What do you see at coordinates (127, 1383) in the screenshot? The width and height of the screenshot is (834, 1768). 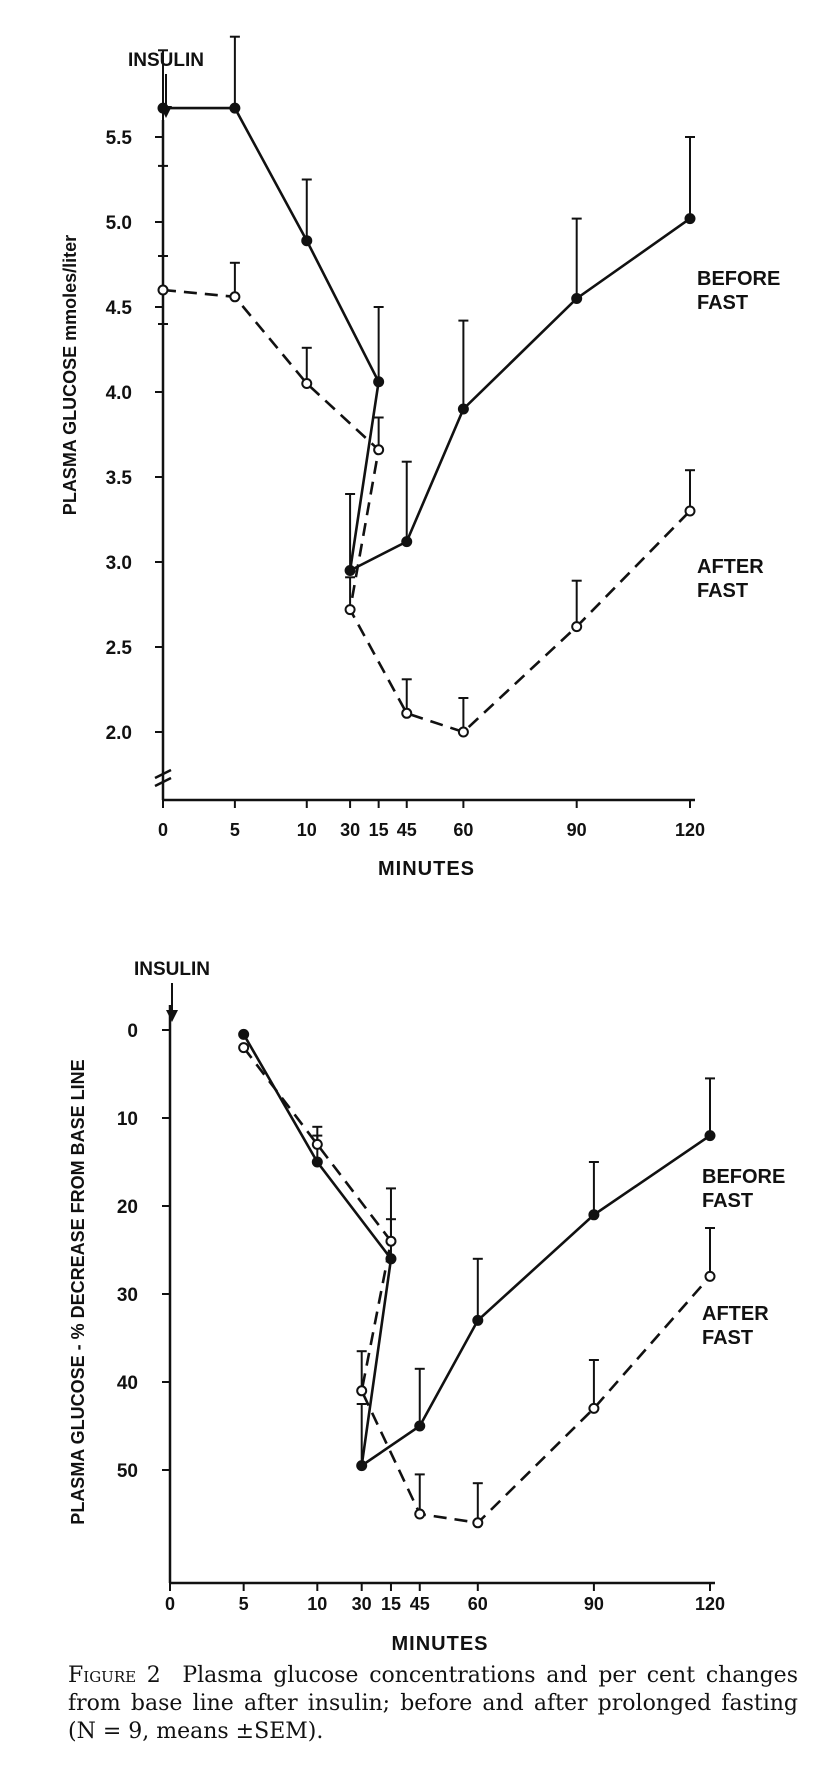 I see `y-tick-label: 40` at bounding box center [127, 1383].